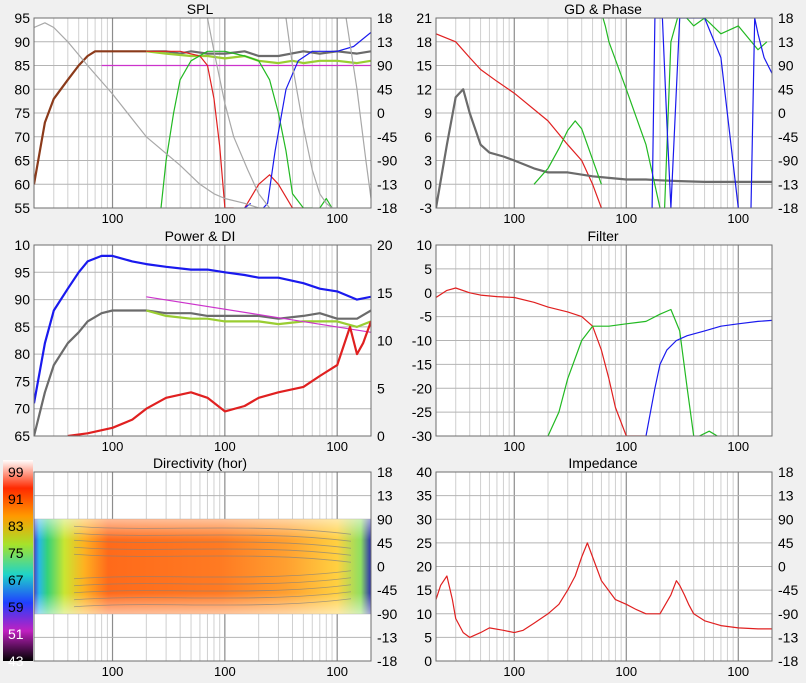 The width and height of the screenshot is (806, 683). Describe the element at coordinates (426, 208) in the screenshot. I see `y-tick-label: -3` at that location.